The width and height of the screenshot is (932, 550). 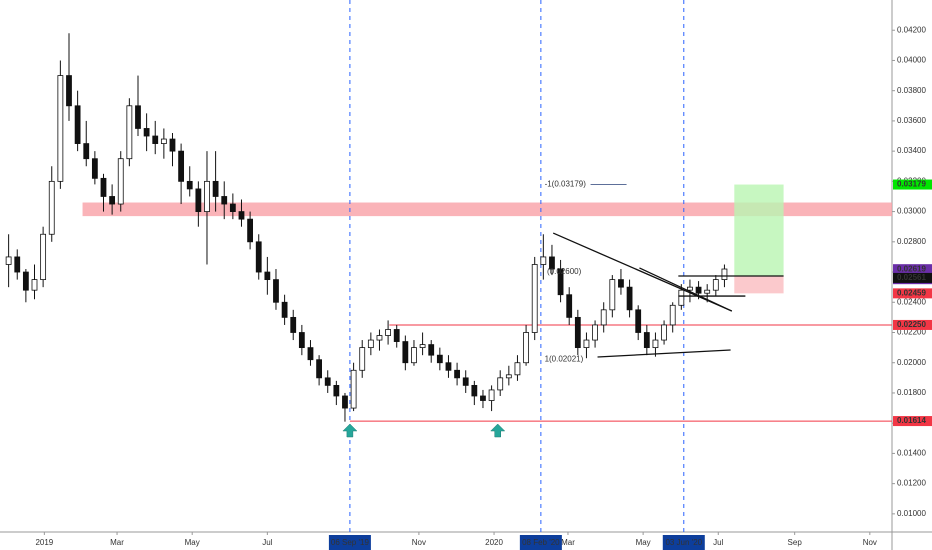 I want to click on trend-line, so click(x=642, y=272).